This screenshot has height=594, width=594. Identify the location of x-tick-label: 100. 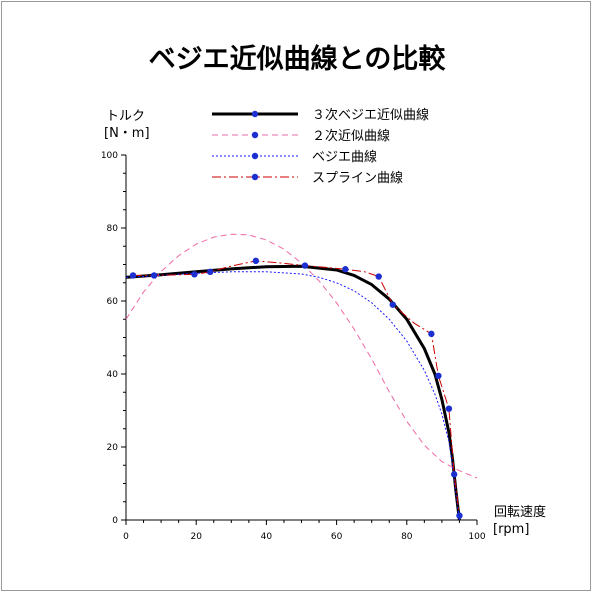
(476, 537).